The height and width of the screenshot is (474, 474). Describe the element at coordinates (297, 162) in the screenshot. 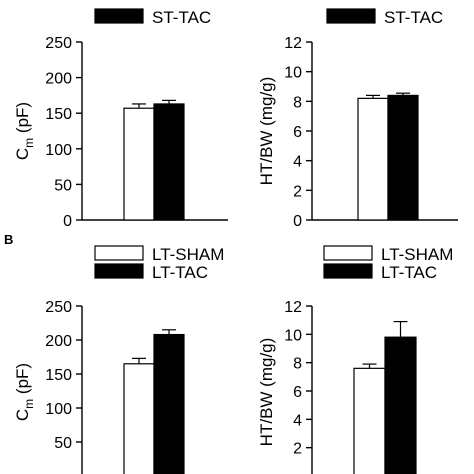

I see `st-htbw-tick-label: 4` at that location.